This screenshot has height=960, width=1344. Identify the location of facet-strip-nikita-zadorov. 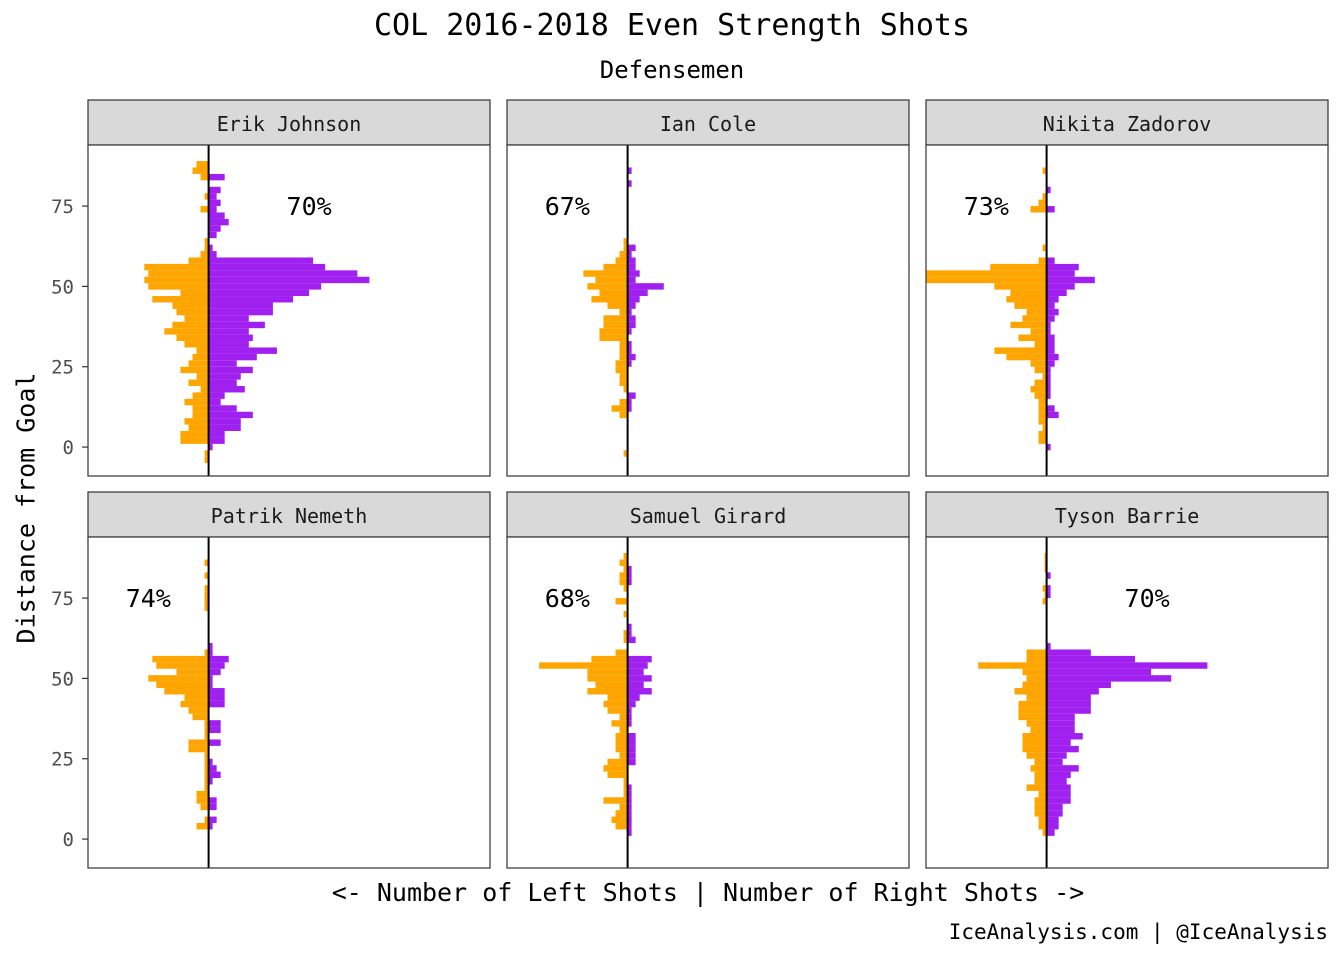
(1127, 122).